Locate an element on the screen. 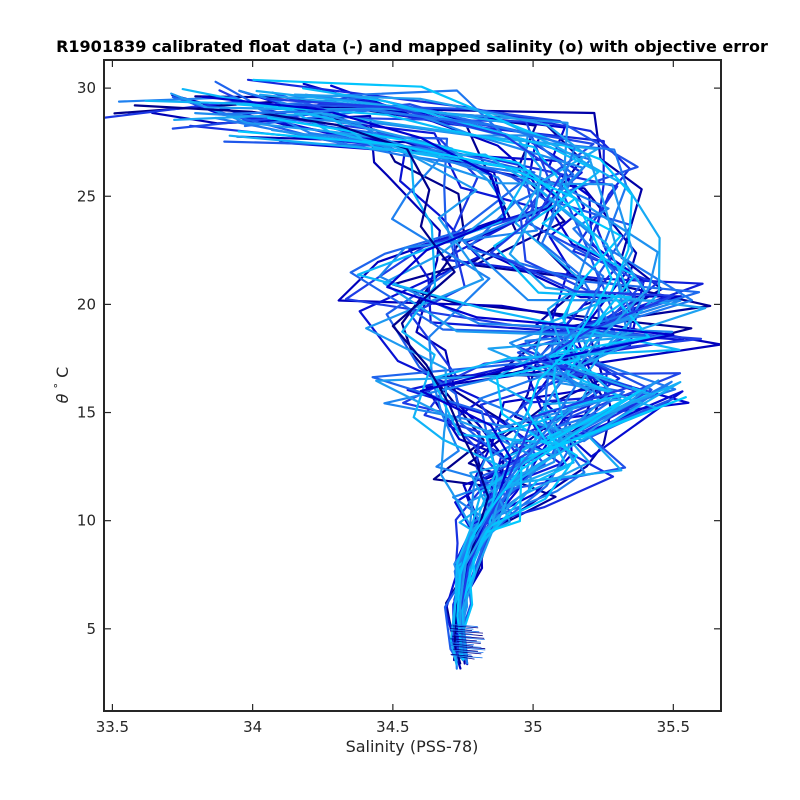 The height and width of the screenshot is (800, 800). y-tick-label: 5 is located at coordinates (91, 629).